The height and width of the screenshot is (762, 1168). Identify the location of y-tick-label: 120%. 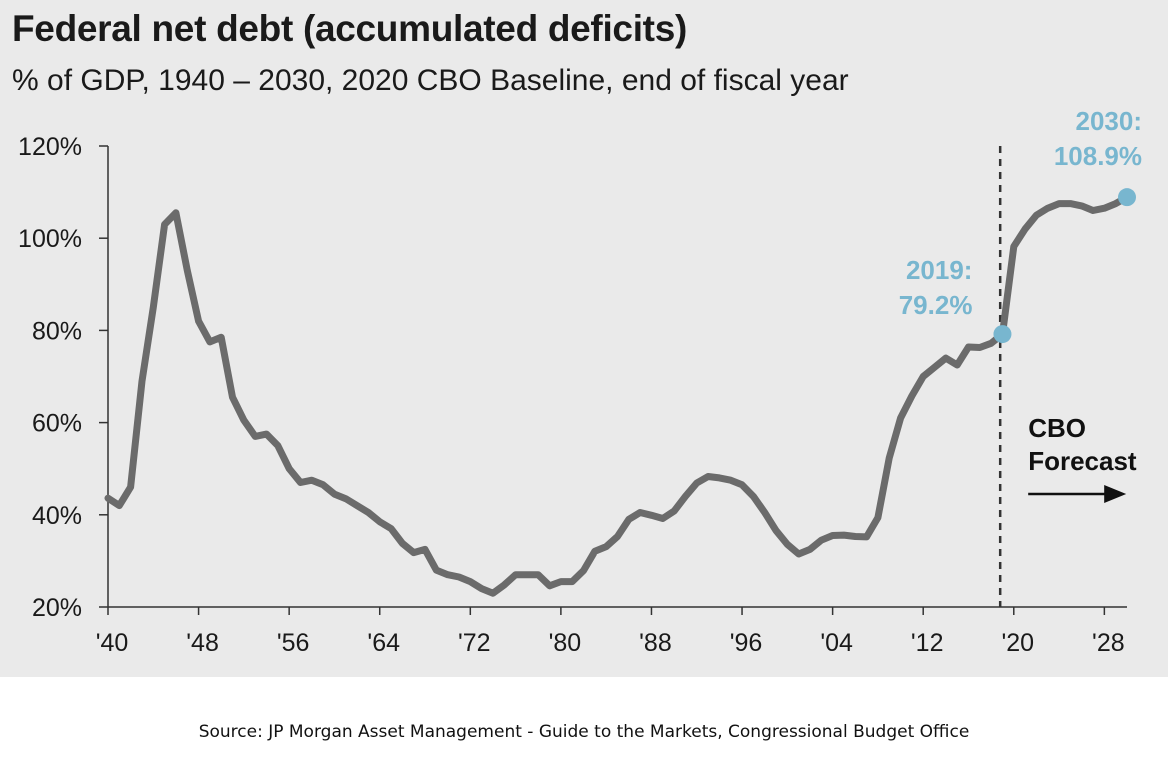
(50, 147).